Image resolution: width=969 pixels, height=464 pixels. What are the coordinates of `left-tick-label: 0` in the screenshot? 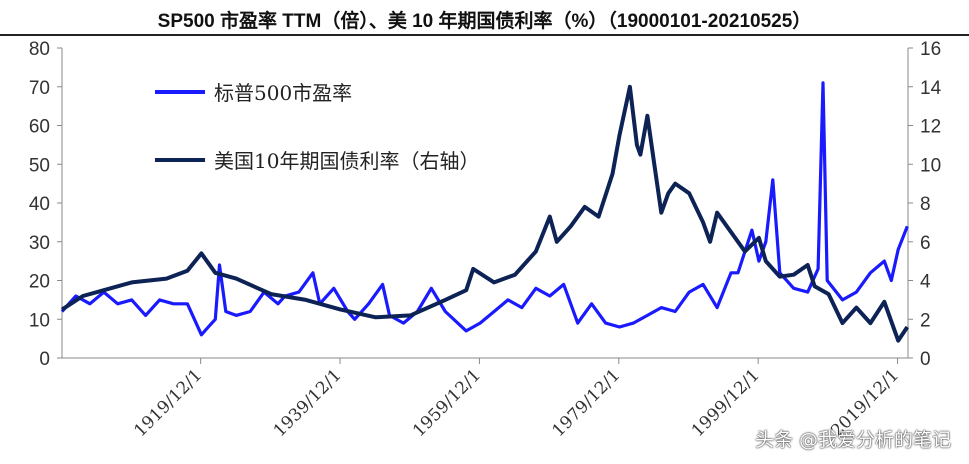 It's located at (44, 359).